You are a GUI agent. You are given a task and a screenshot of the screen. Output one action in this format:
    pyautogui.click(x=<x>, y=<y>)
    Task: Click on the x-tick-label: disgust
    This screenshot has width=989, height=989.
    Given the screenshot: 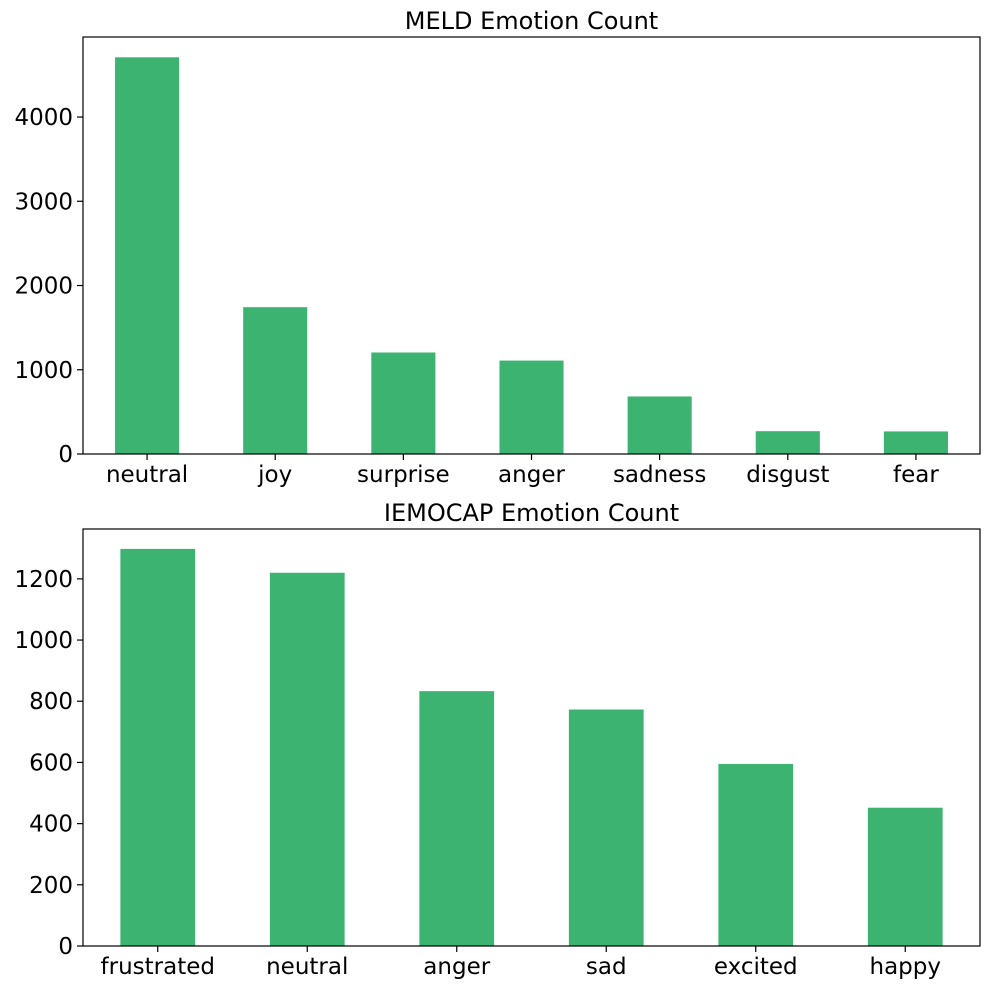 What is the action you would take?
    pyautogui.click(x=787, y=475)
    